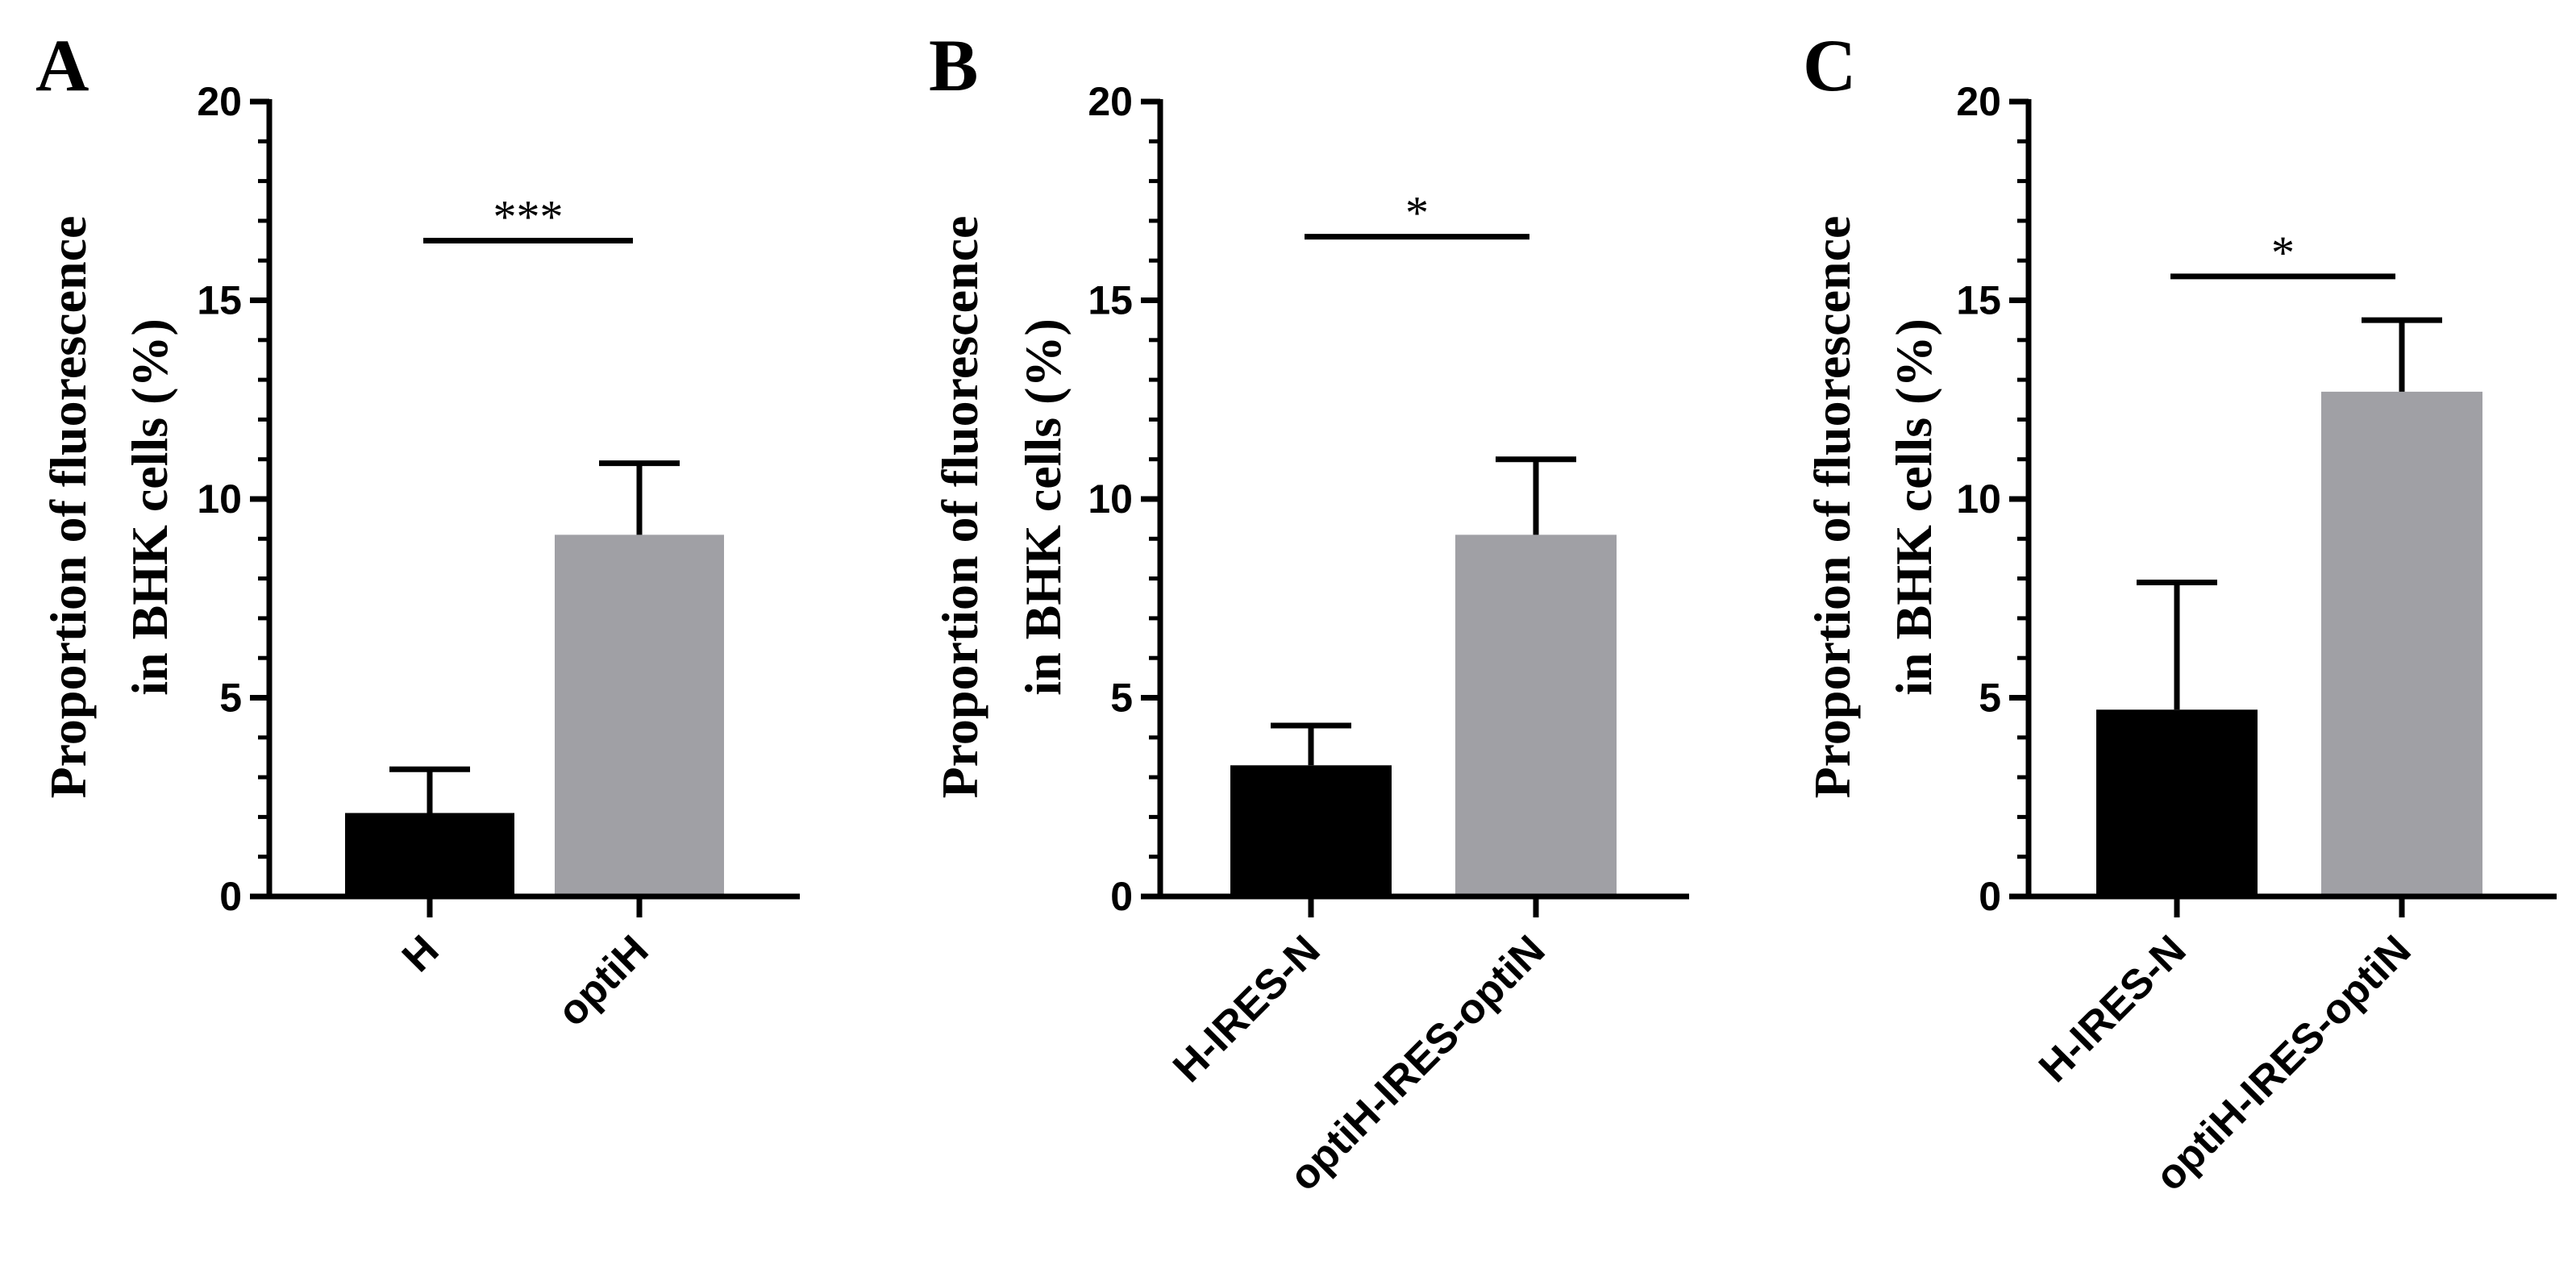 This screenshot has height=1281, width=2576. I want to click on x-tick-label: optiH, so click(604, 981).